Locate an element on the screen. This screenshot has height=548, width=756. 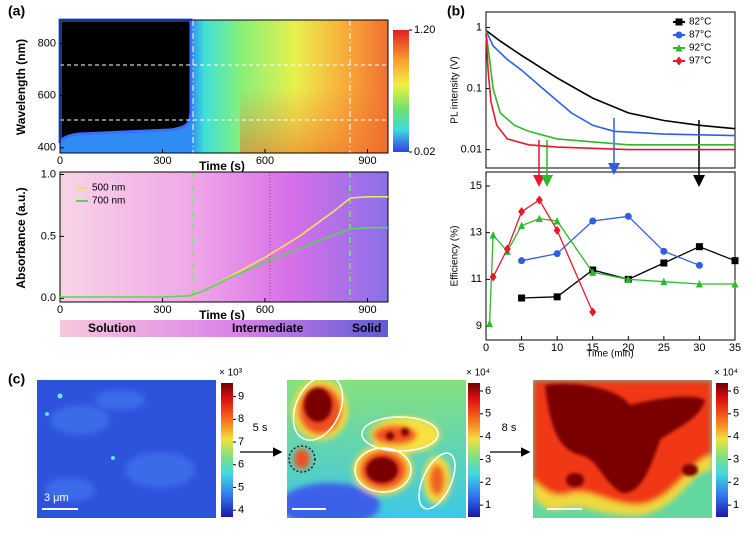
x-tick-label: 5 is located at coordinates (522, 348).